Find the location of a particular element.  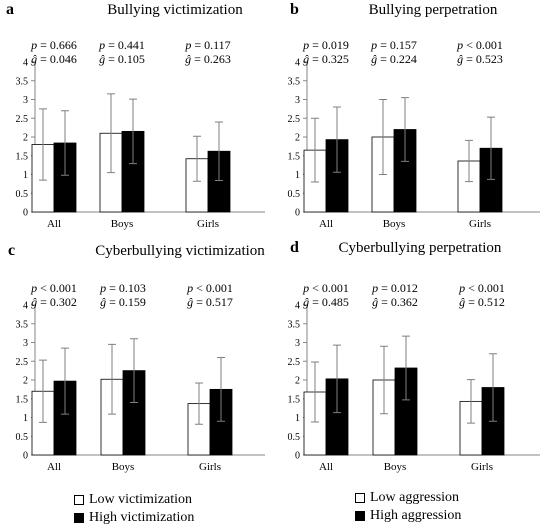

legend-label-high-victimization: High victimization is located at coordinates (142, 517).